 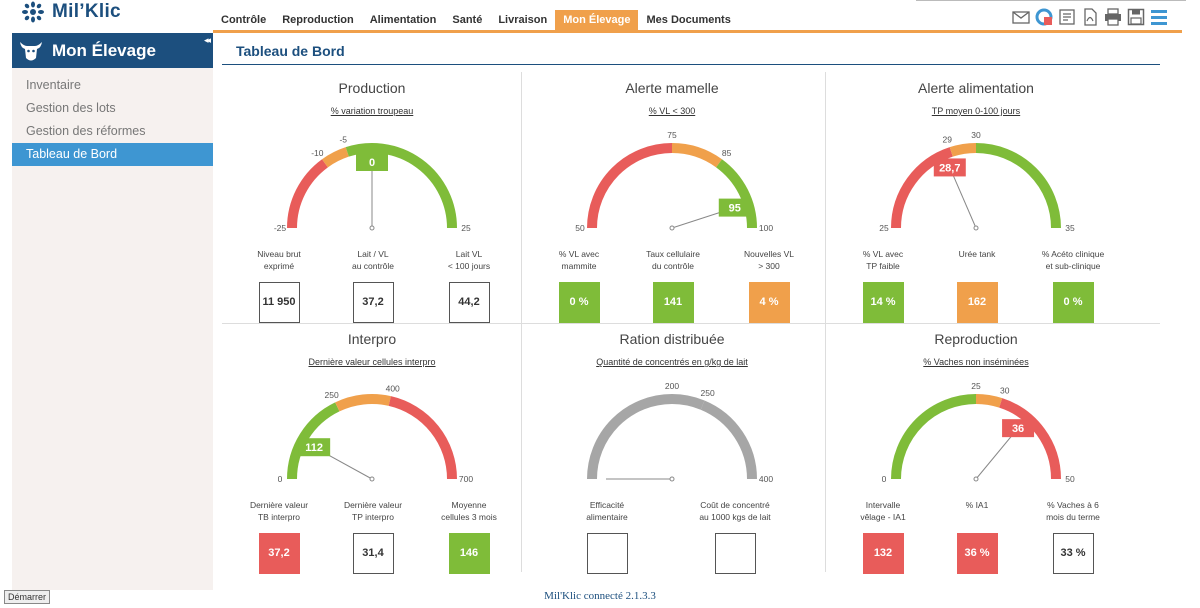 I want to click on sidebar-item-0: Inventaire, so click(x=53, y=85).